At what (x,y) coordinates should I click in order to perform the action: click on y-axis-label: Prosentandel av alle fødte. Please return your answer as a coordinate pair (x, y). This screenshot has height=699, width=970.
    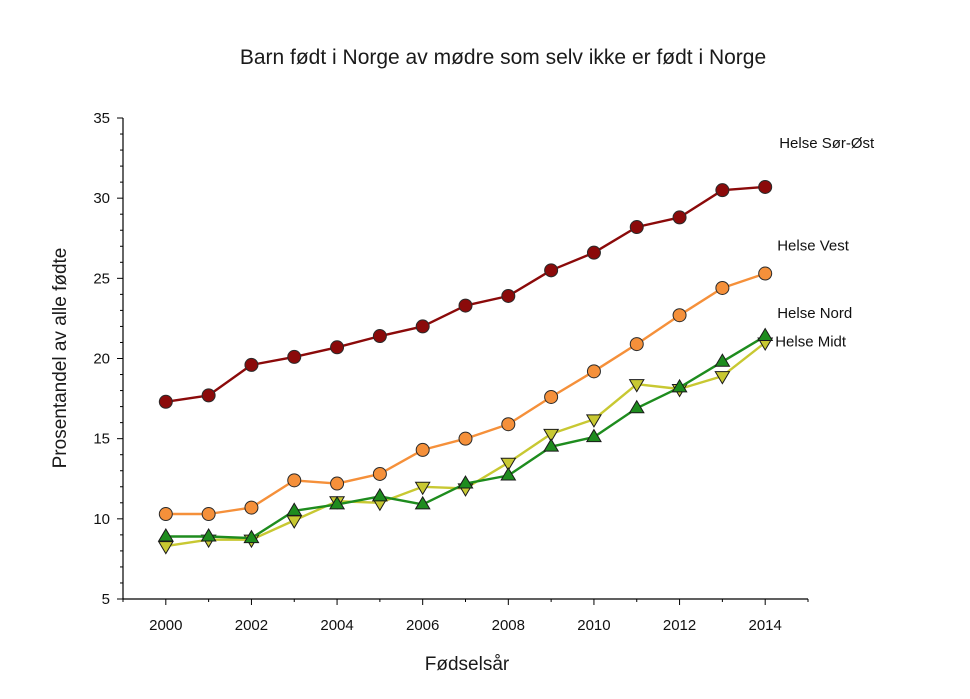
    Looking at the image, I should click on (60, 358).